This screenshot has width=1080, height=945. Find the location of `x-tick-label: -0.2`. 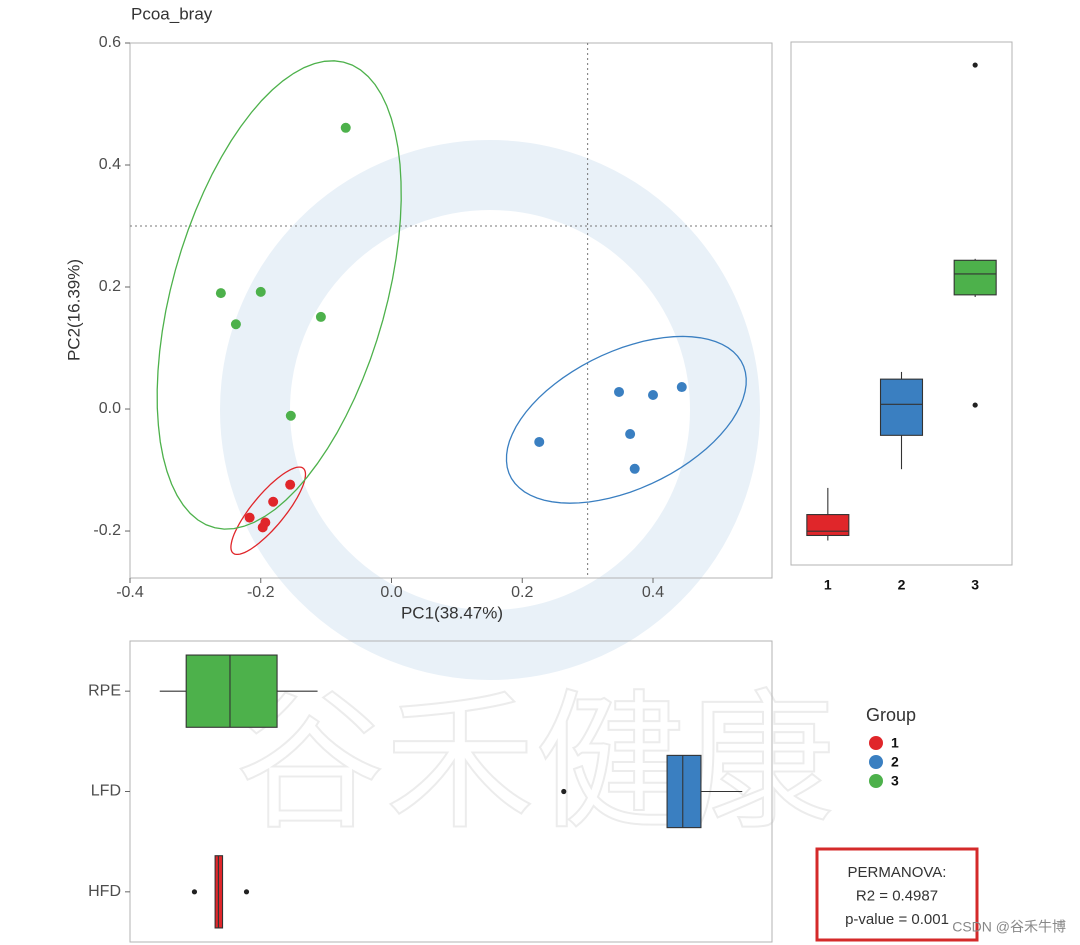

x-tick-label: -0.2 is located at coordinates (261, 592).